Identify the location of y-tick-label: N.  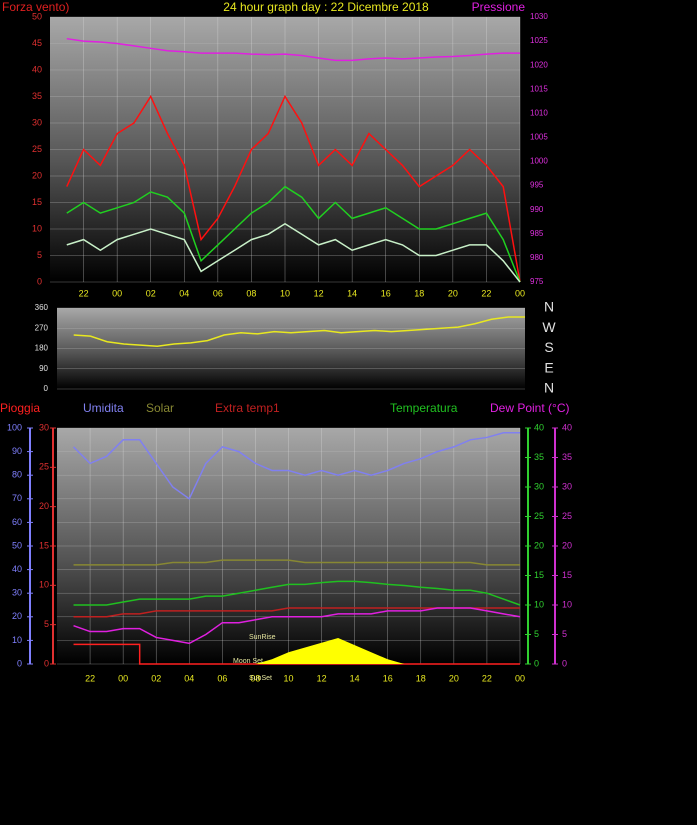
(549, 388).